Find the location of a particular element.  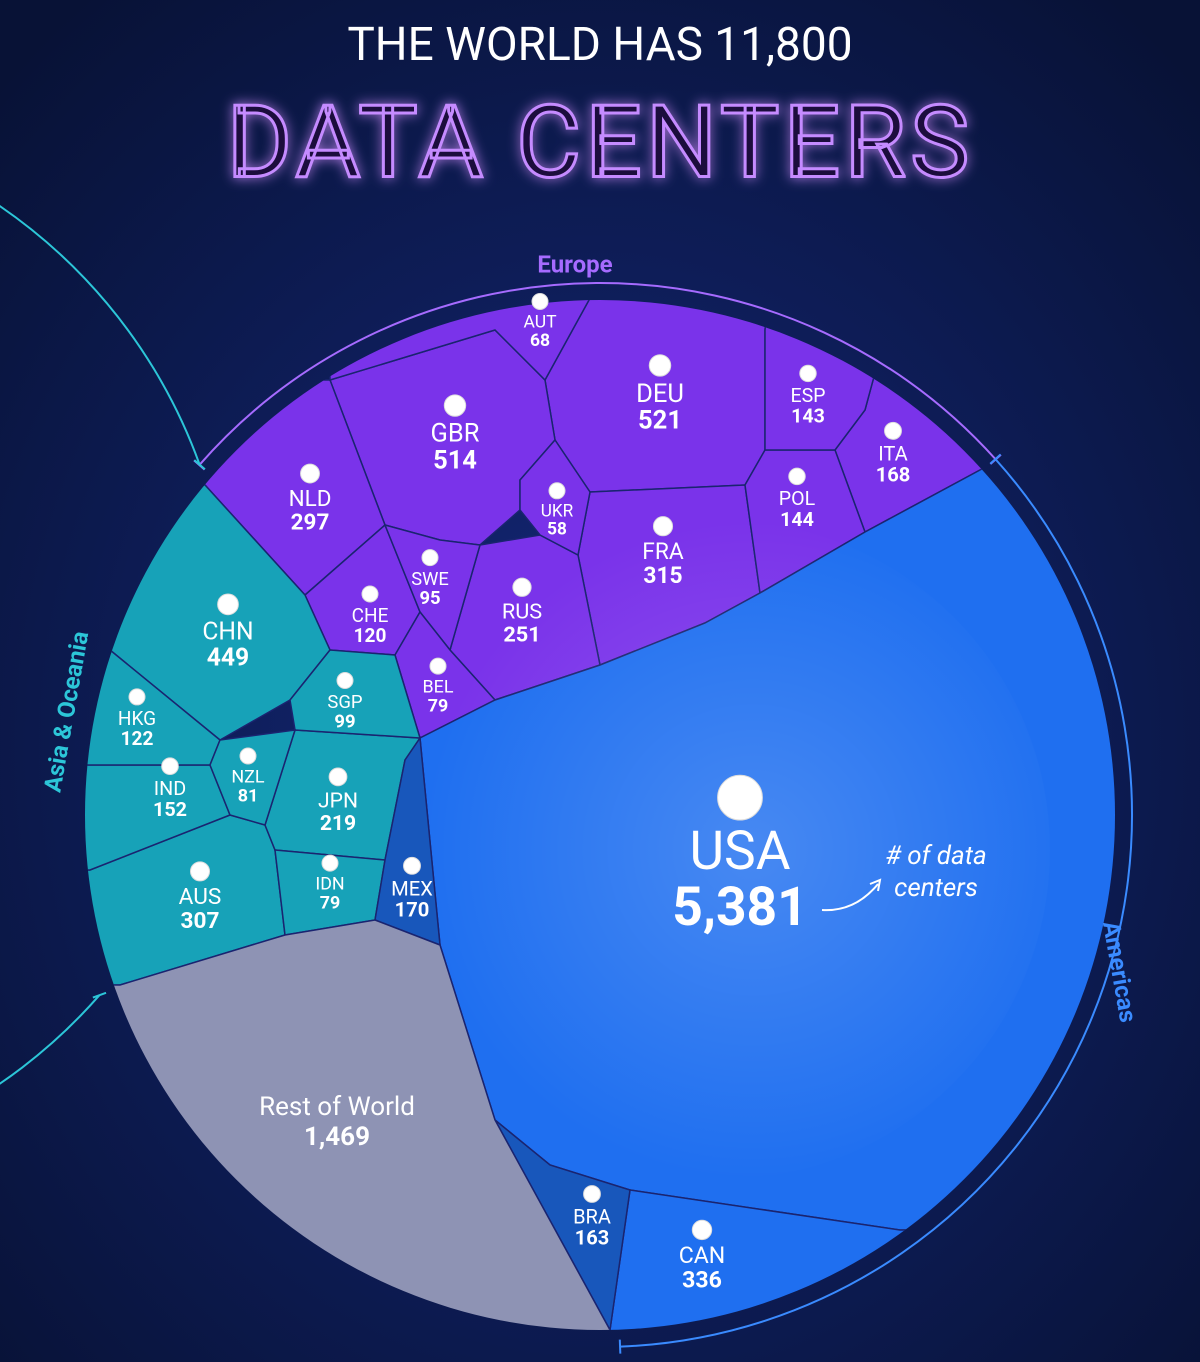

cell-value: 251 is located at coordinates (521, 635).